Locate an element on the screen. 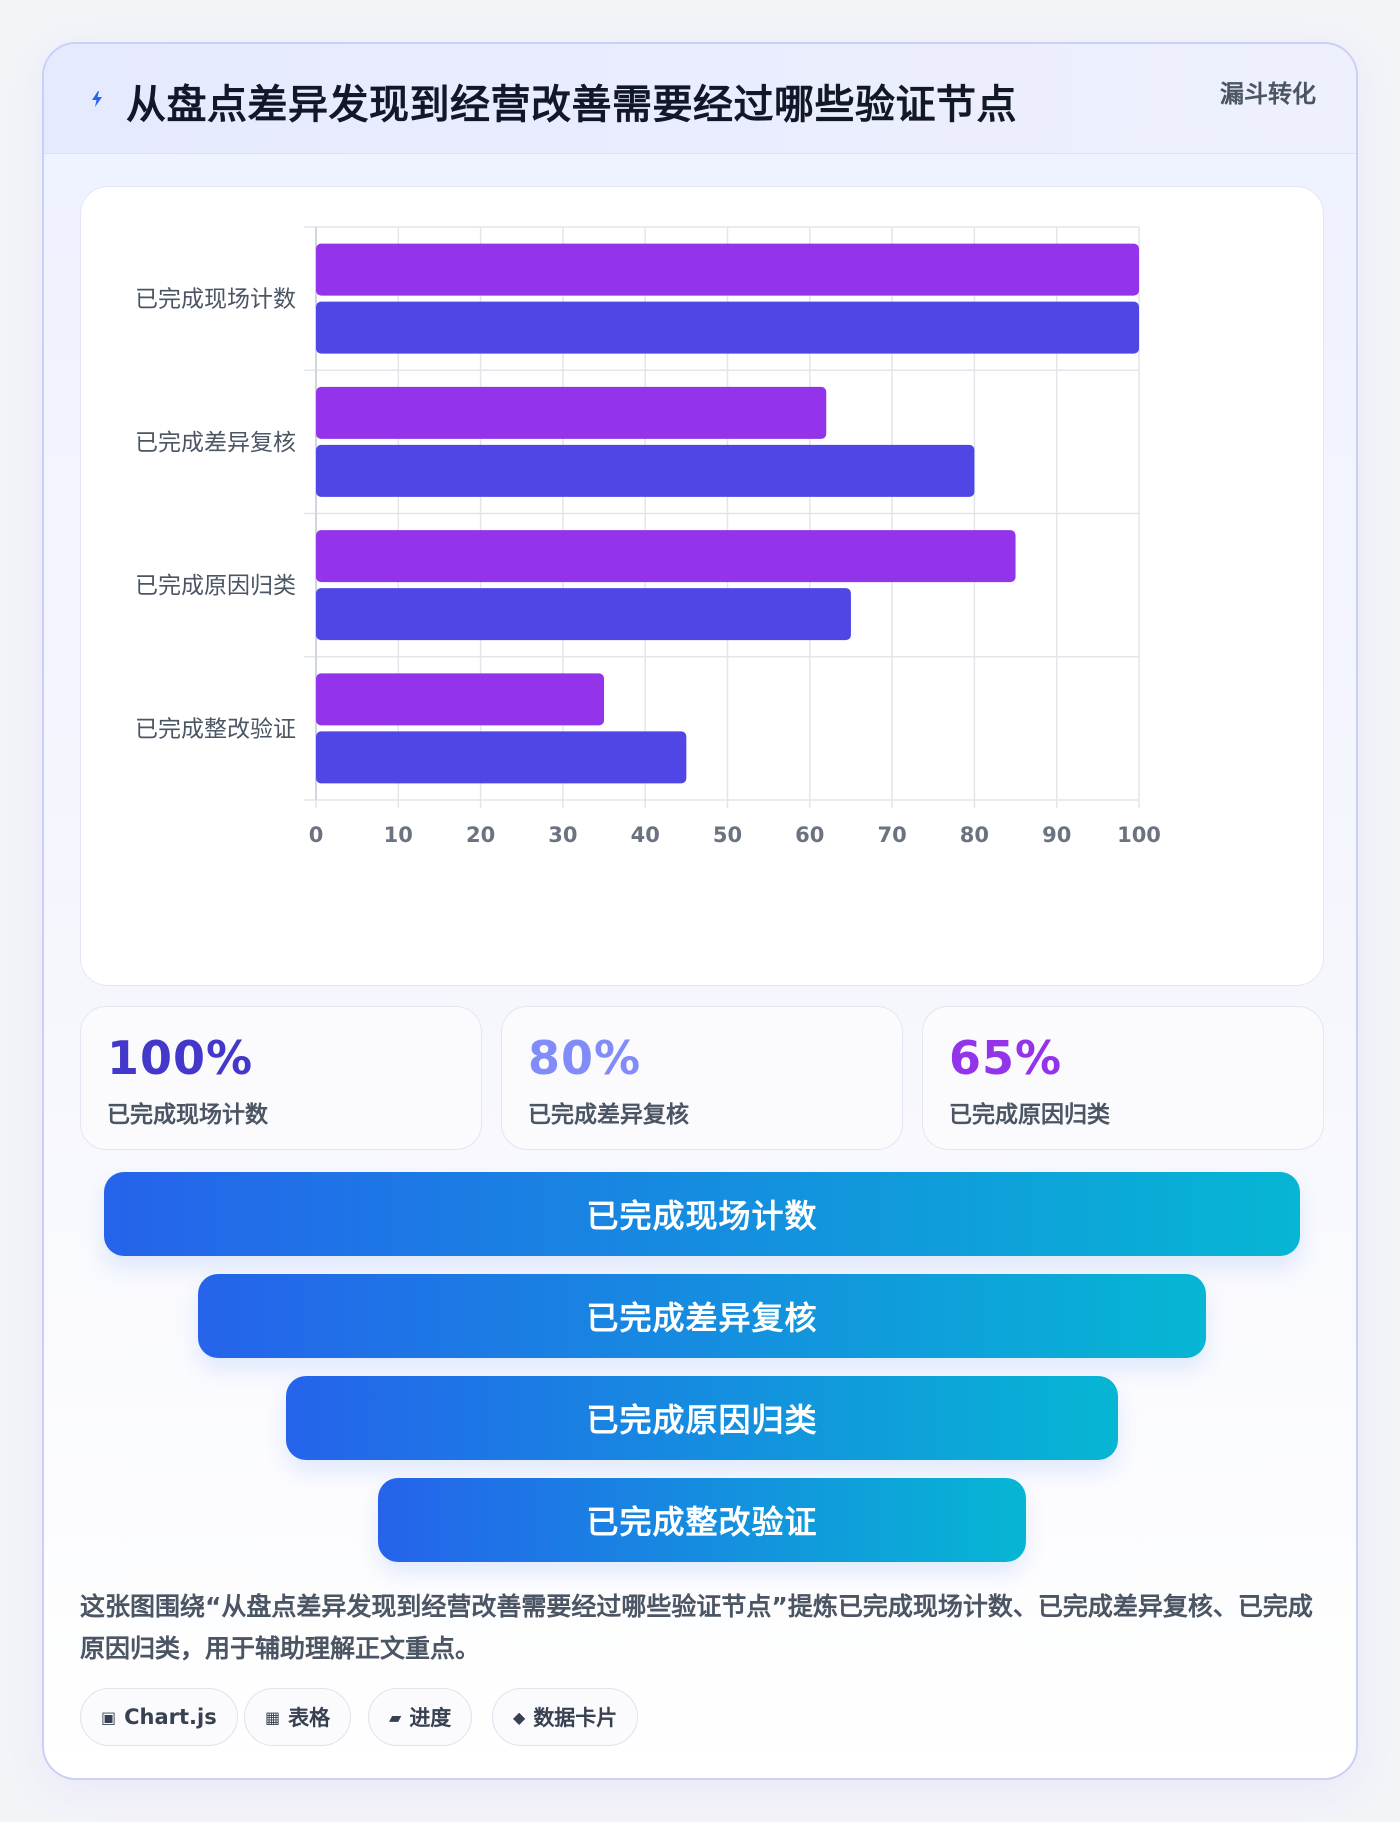 This screenshot has width=1400, height=1822. tick-label: 0 is located at coordinates (316, 835).